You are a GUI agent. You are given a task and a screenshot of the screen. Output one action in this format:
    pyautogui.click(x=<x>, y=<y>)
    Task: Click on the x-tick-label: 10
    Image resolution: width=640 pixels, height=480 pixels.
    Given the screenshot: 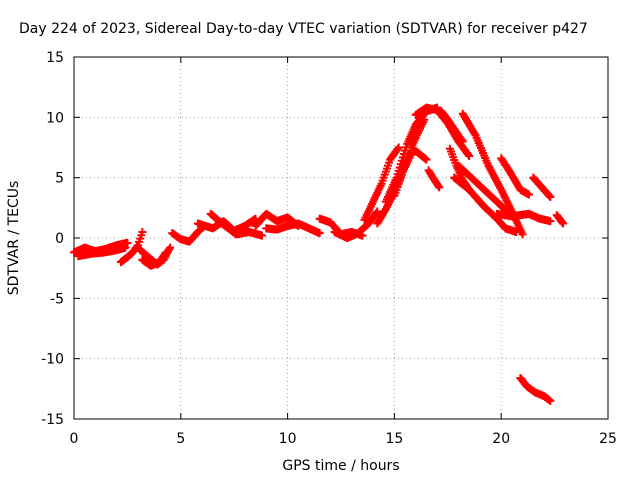 What is the action you would take?
    pyautogui.click(x=288, y=439)
    